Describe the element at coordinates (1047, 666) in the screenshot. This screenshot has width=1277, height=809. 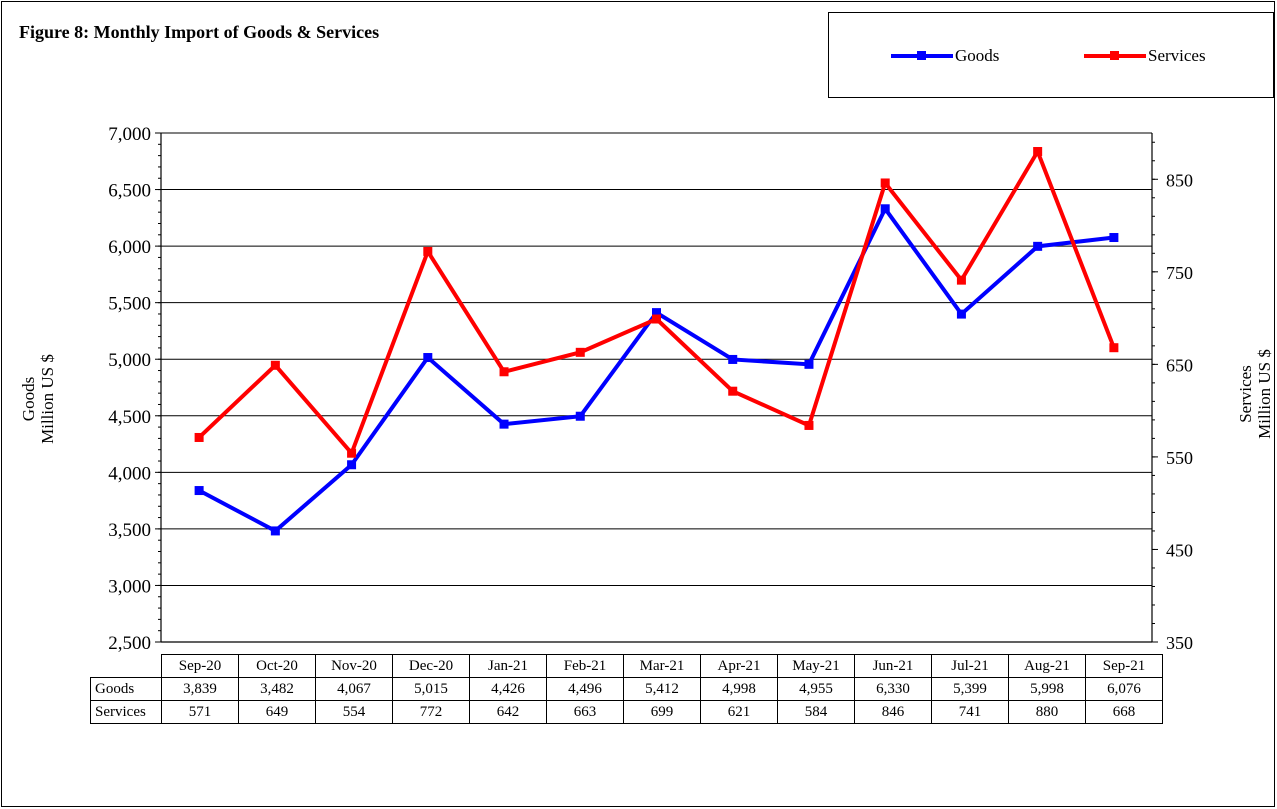
I see `table-header-cell: Aug-21` at that location.